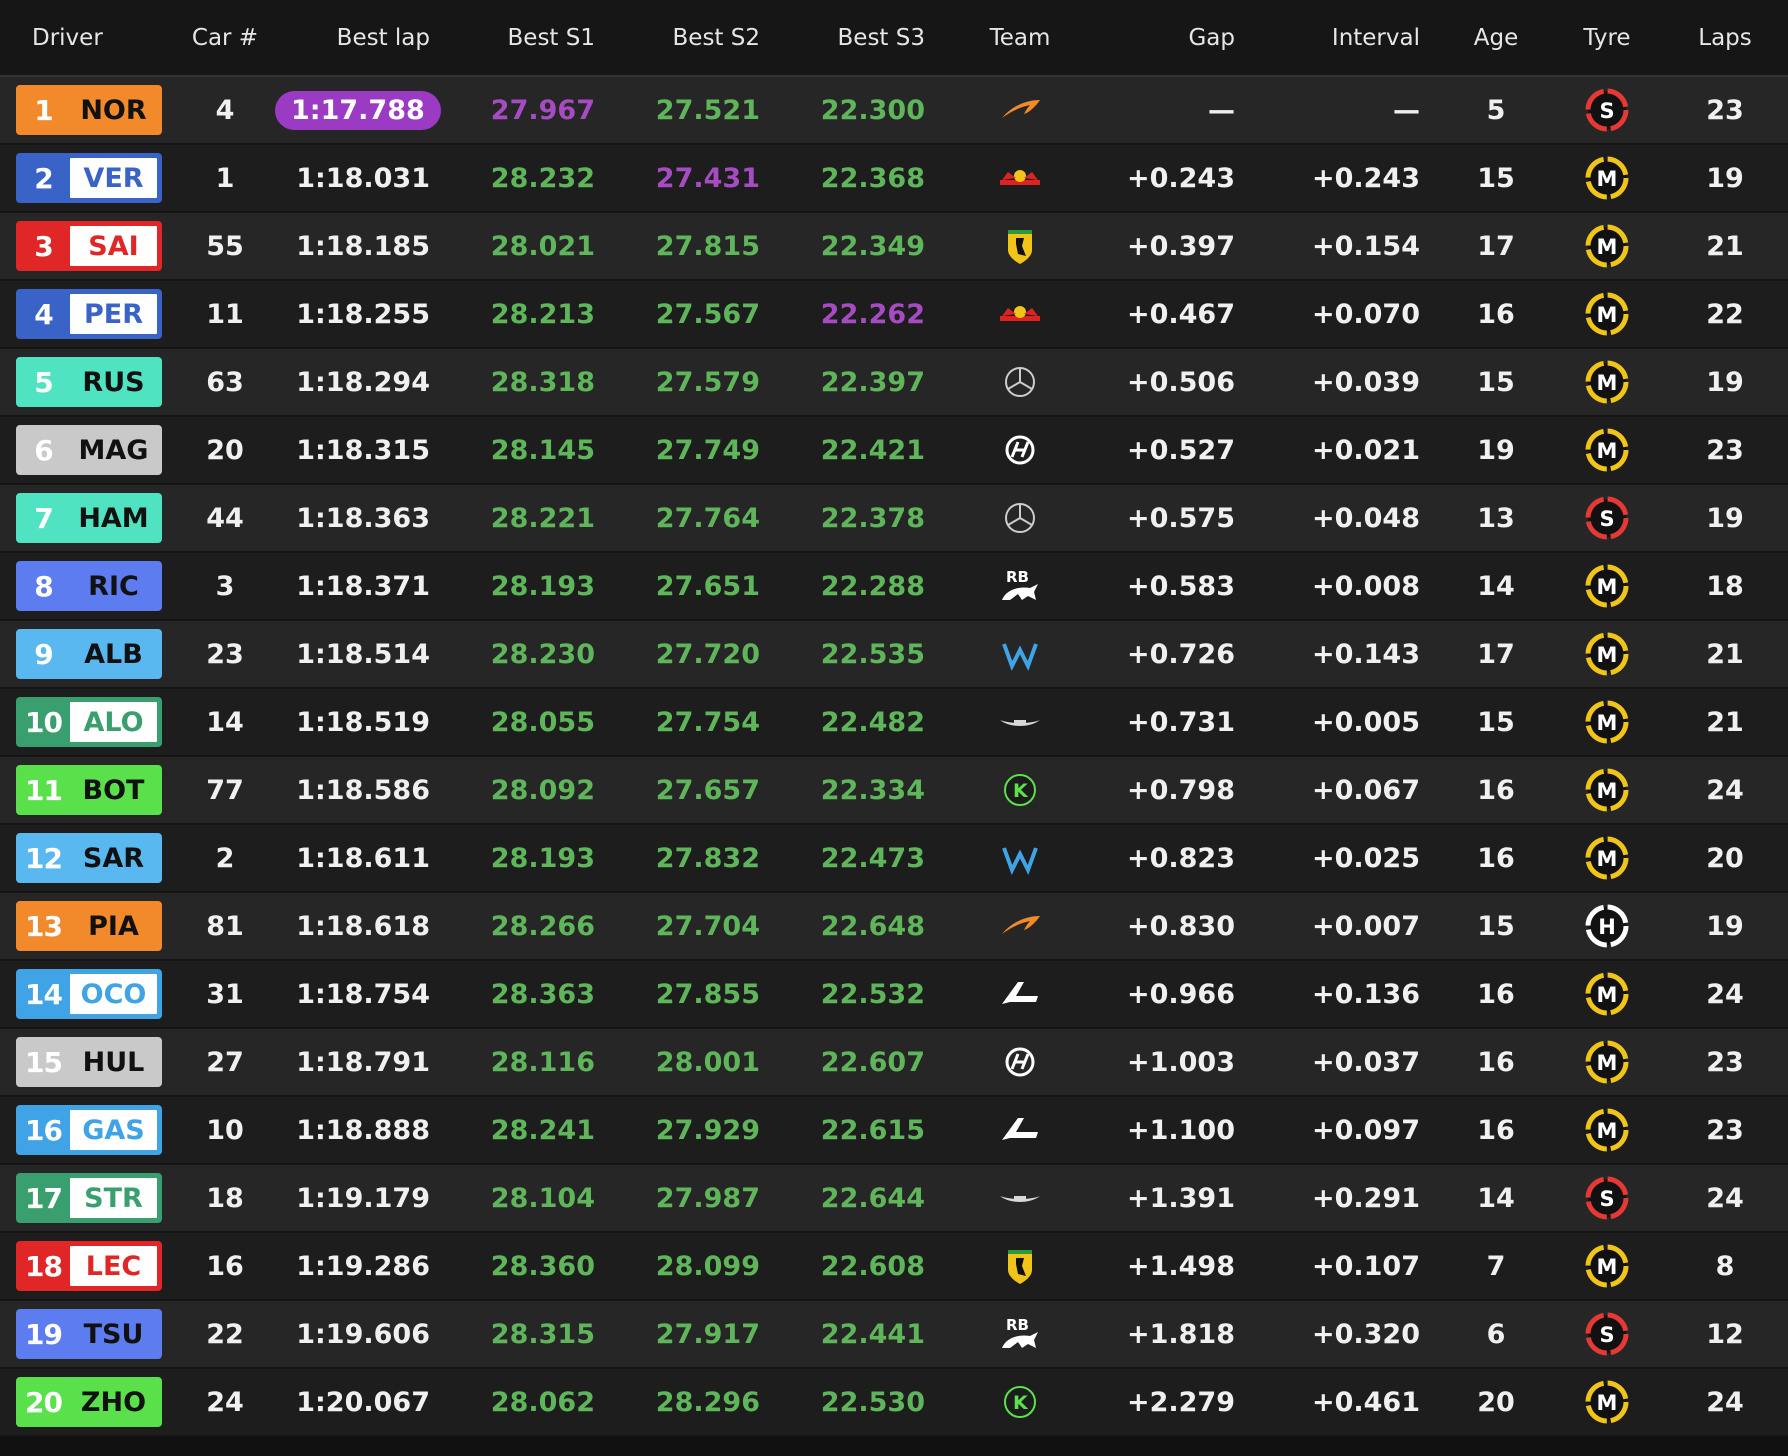 This screenshot has width=1788, height=1456. I want to click on williams-icon, so click(1020, 859).